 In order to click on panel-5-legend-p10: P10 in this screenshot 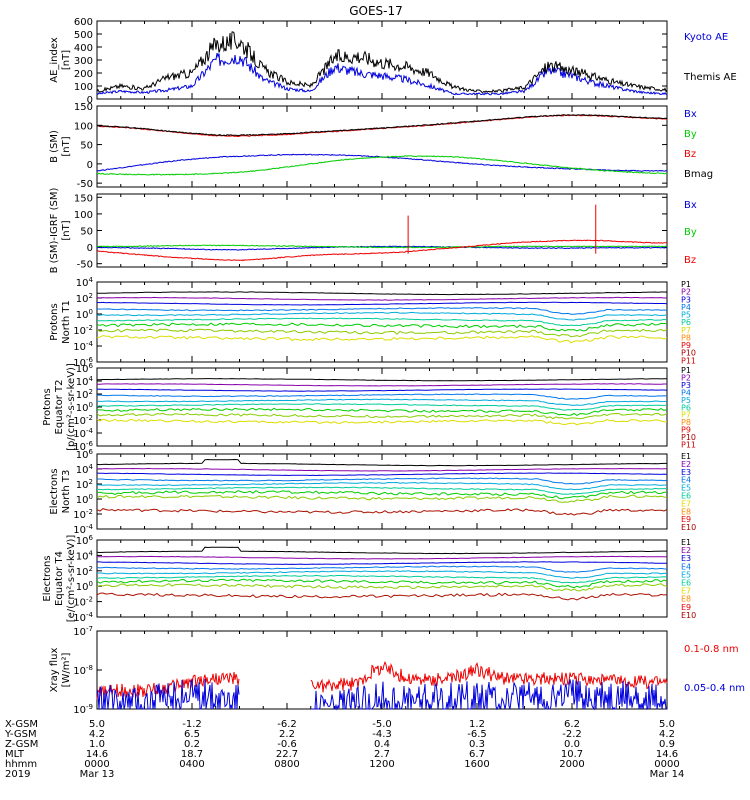, I will do `click(688, 437)`.